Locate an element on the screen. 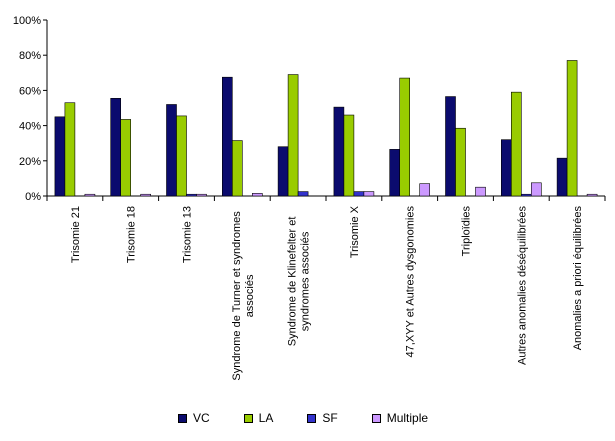  y-tick-label: 100% is located at coordinates (27, 21).